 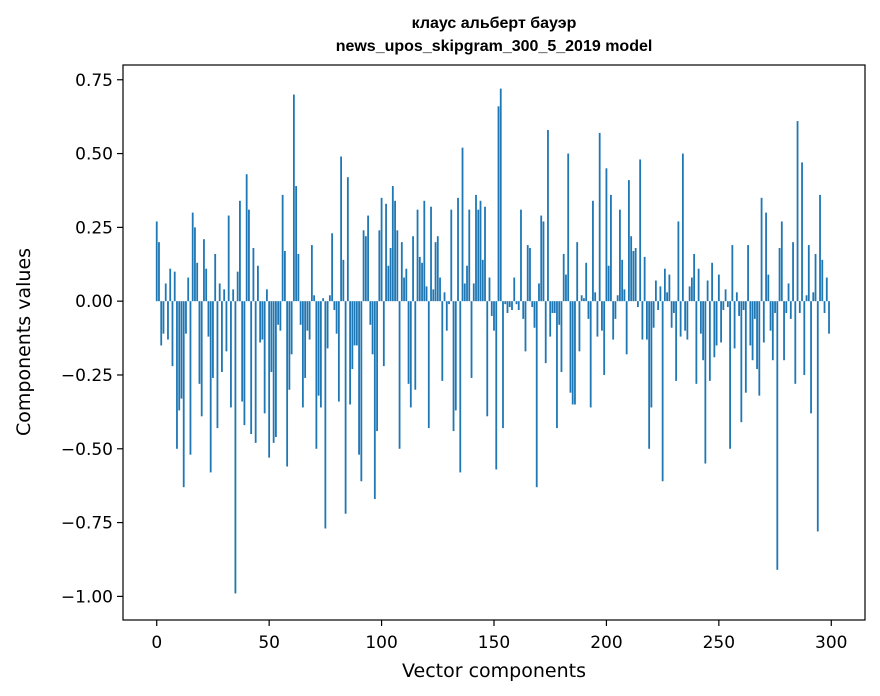 What do you see at coordinates (719, 643) in the screenshot?
I see `x-tick-label: 250` at bounding box center [719, 643].